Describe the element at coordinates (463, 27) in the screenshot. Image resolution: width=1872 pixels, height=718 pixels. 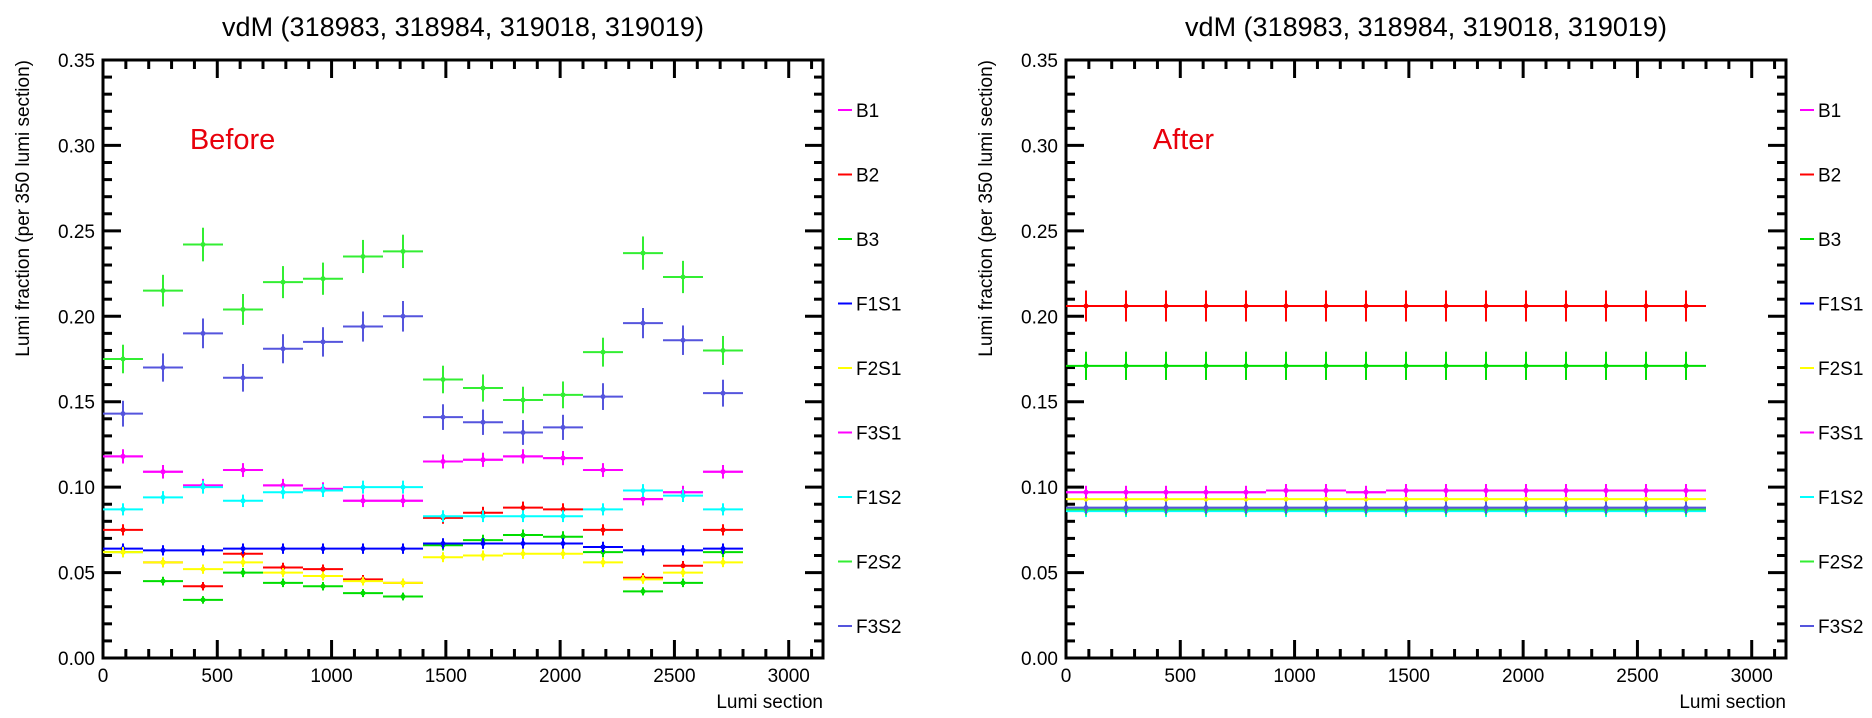
I see `chart-title: vdM (318983, 318984, 319018, 319019)` at that location.